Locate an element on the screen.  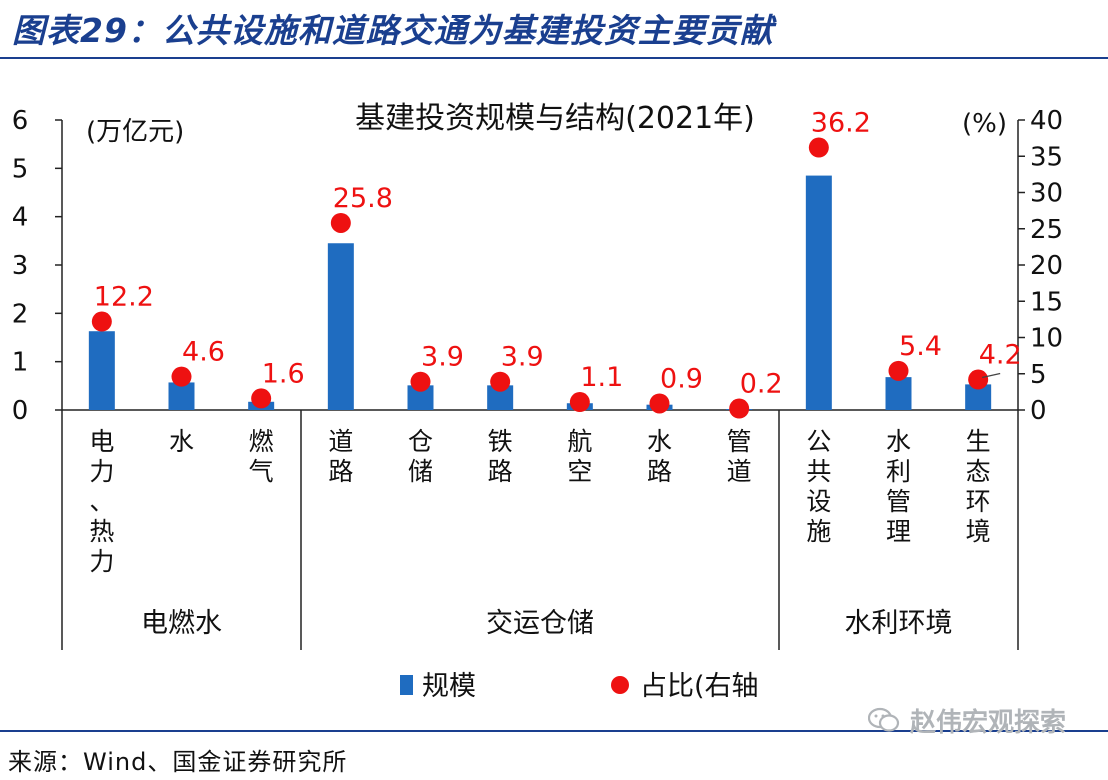
legend: 规模 占比(右轴 is located at coordinates (579, 686).